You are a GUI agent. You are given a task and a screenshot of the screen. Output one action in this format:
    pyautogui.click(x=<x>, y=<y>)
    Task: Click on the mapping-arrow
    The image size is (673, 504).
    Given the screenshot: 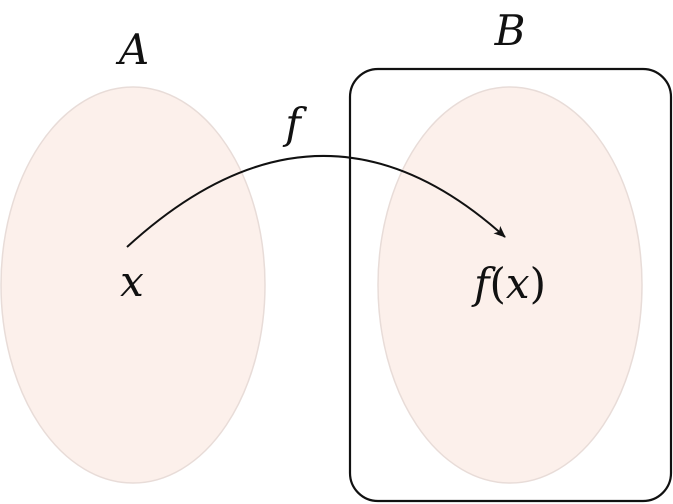 What is the action you would take?
    pyautogui.click(x=316, y=201)
    